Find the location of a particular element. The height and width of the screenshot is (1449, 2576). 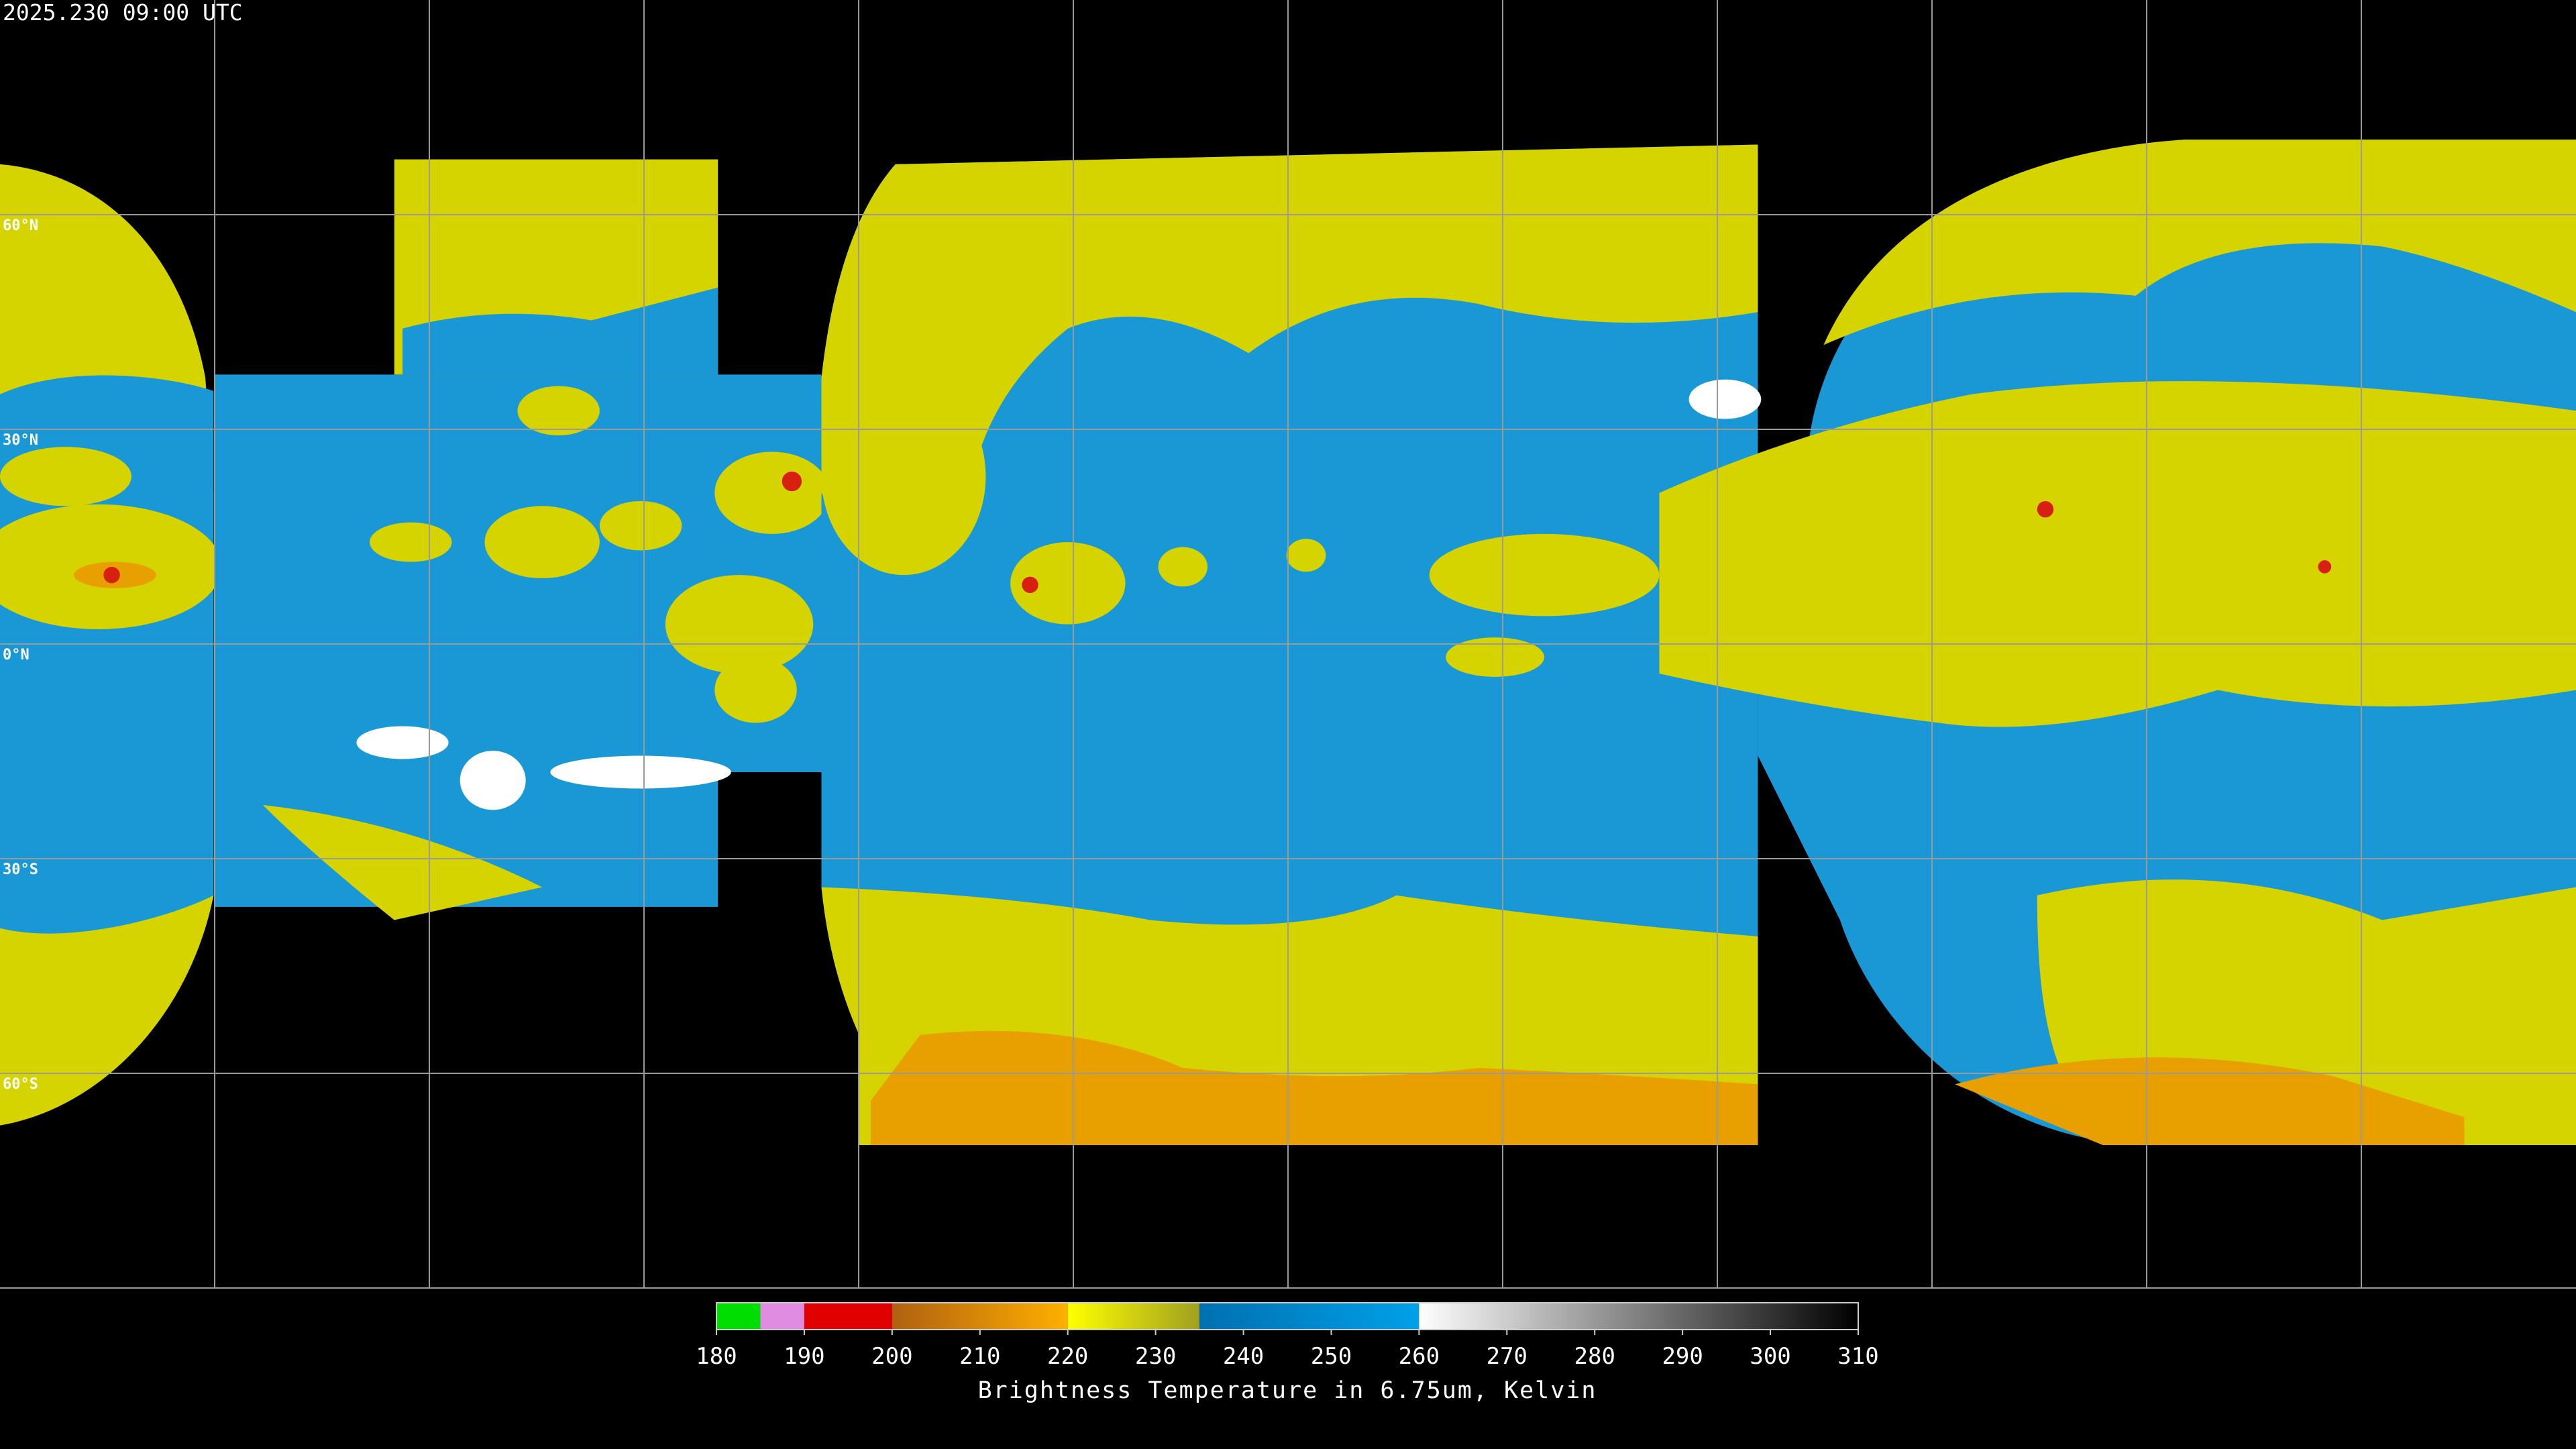

lat-label: 30°N is located at coordinates (20, 440).